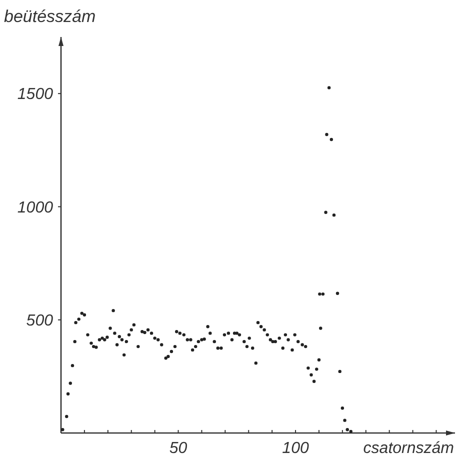 Image resolution: width=456 pixels, height=459 pixels. I want to click on x-tick-label: 100, so click(295, 448).